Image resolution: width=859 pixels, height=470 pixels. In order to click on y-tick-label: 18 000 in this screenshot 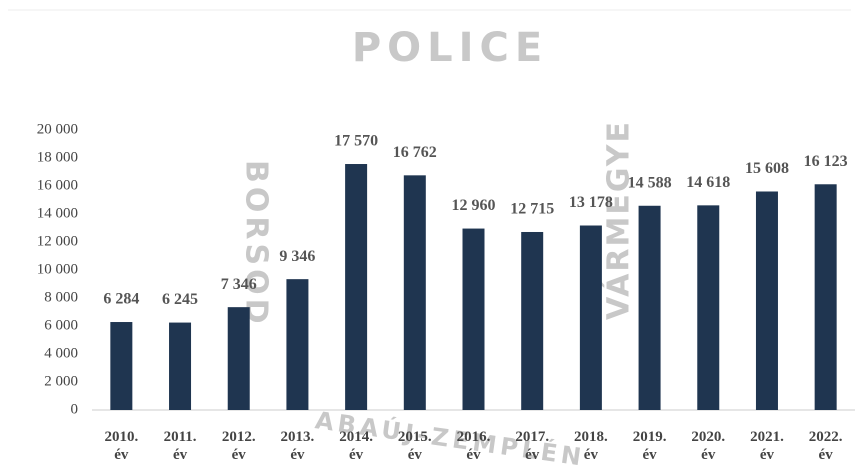, I will do `click(57, 157)`.